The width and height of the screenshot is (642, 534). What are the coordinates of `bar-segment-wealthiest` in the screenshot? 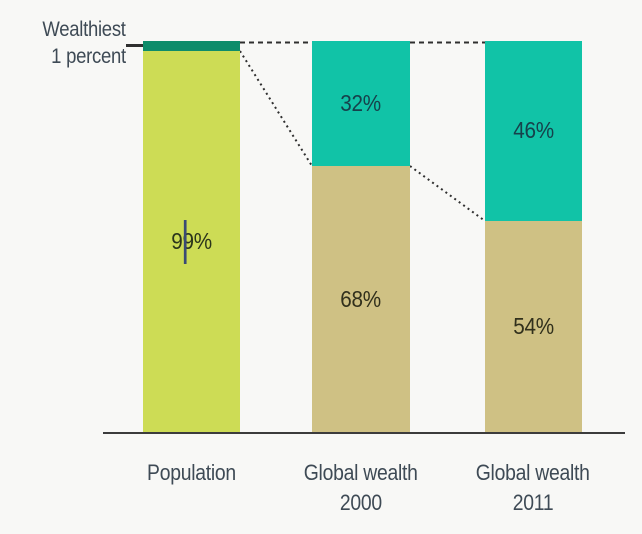 It's located at (191, 46).